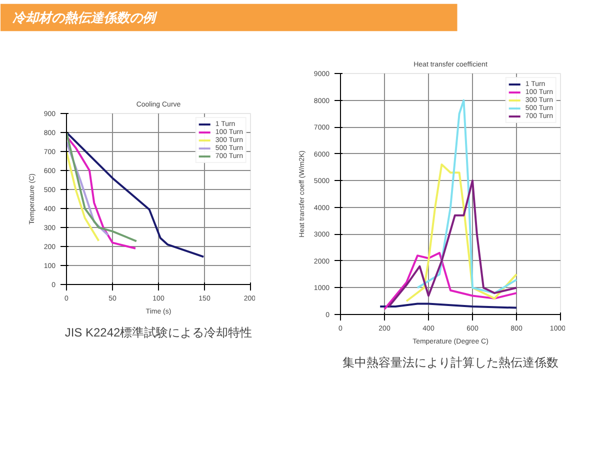 This screenshot has height=461, width=609. Describe the element at coordinates (85, 17) in the screenshot. I see `text: 冷却材の熱伝達係数の例` at that location.